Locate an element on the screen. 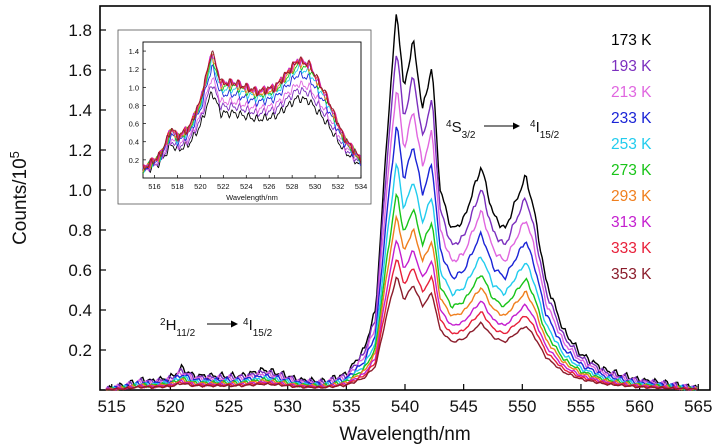 The height and width of the screenshot is (447, 720). y-tick-label: 0.4 is located at coordinates (80, 310).